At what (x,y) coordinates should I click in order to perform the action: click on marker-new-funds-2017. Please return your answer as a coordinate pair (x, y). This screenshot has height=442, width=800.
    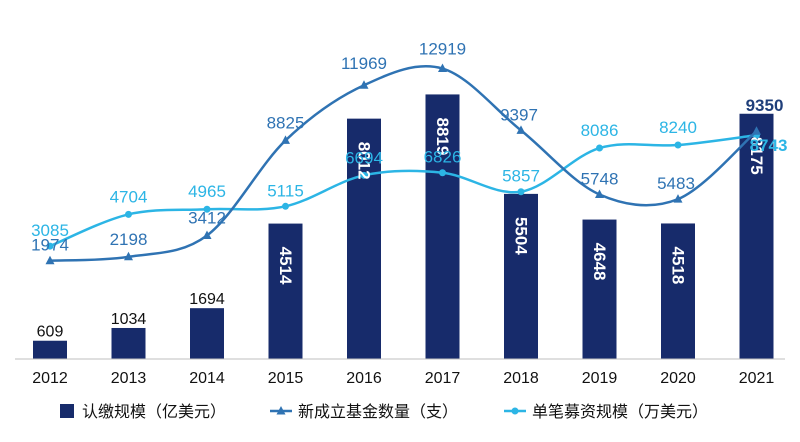
    Looking at the image, I should click on (442, 68).